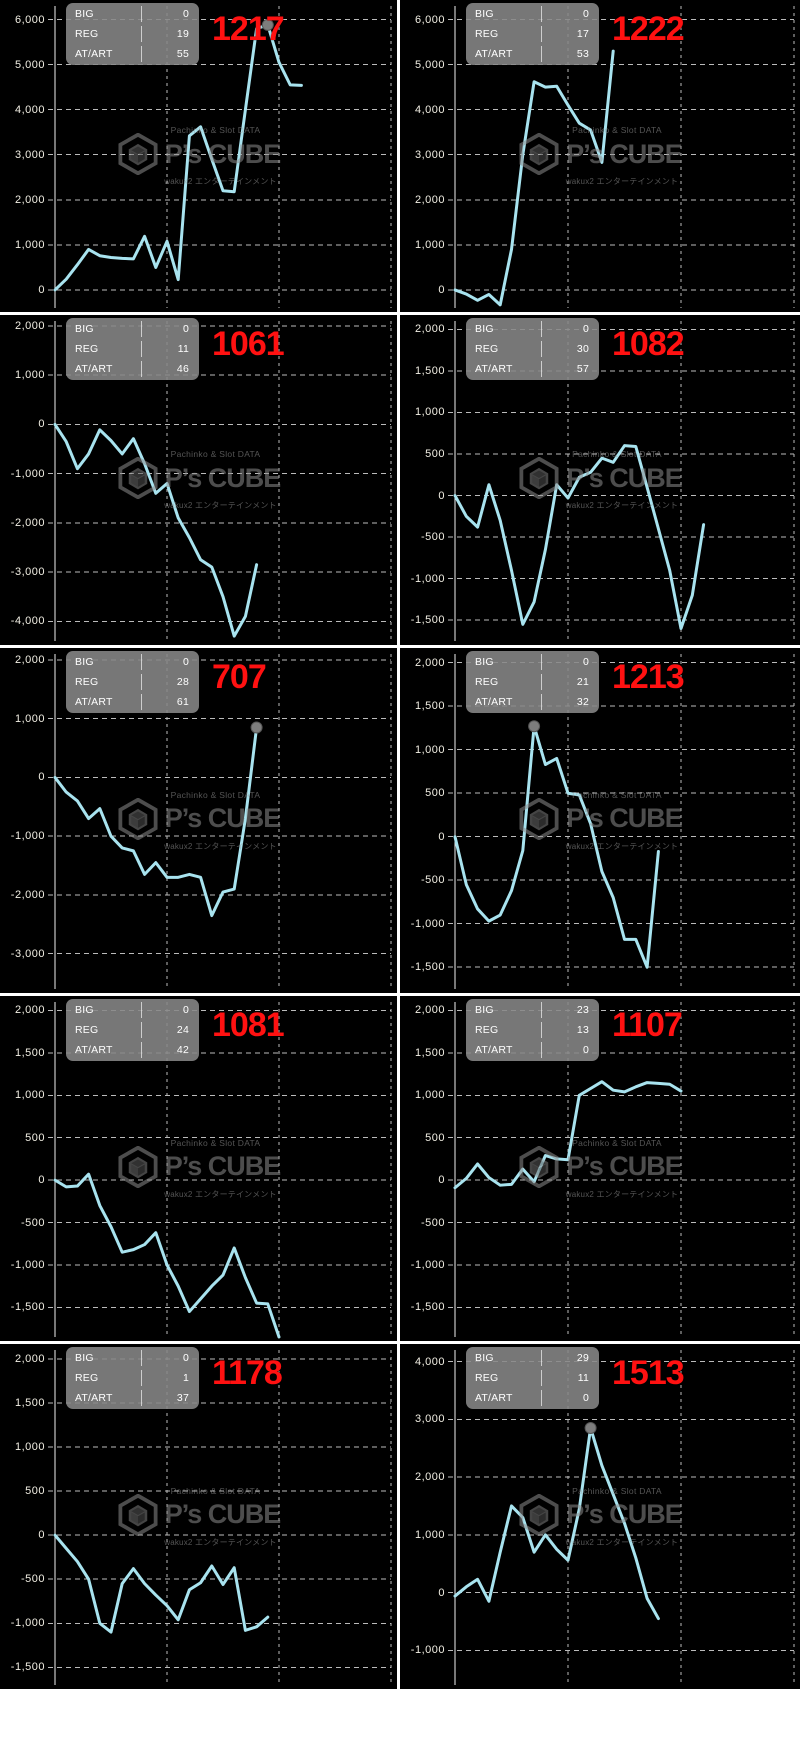  What do you see at coordinates (132, 1050) in the screenshot?
I see `stat-row-at-art: AT/ART 42` at bounding box center [132, 1050].